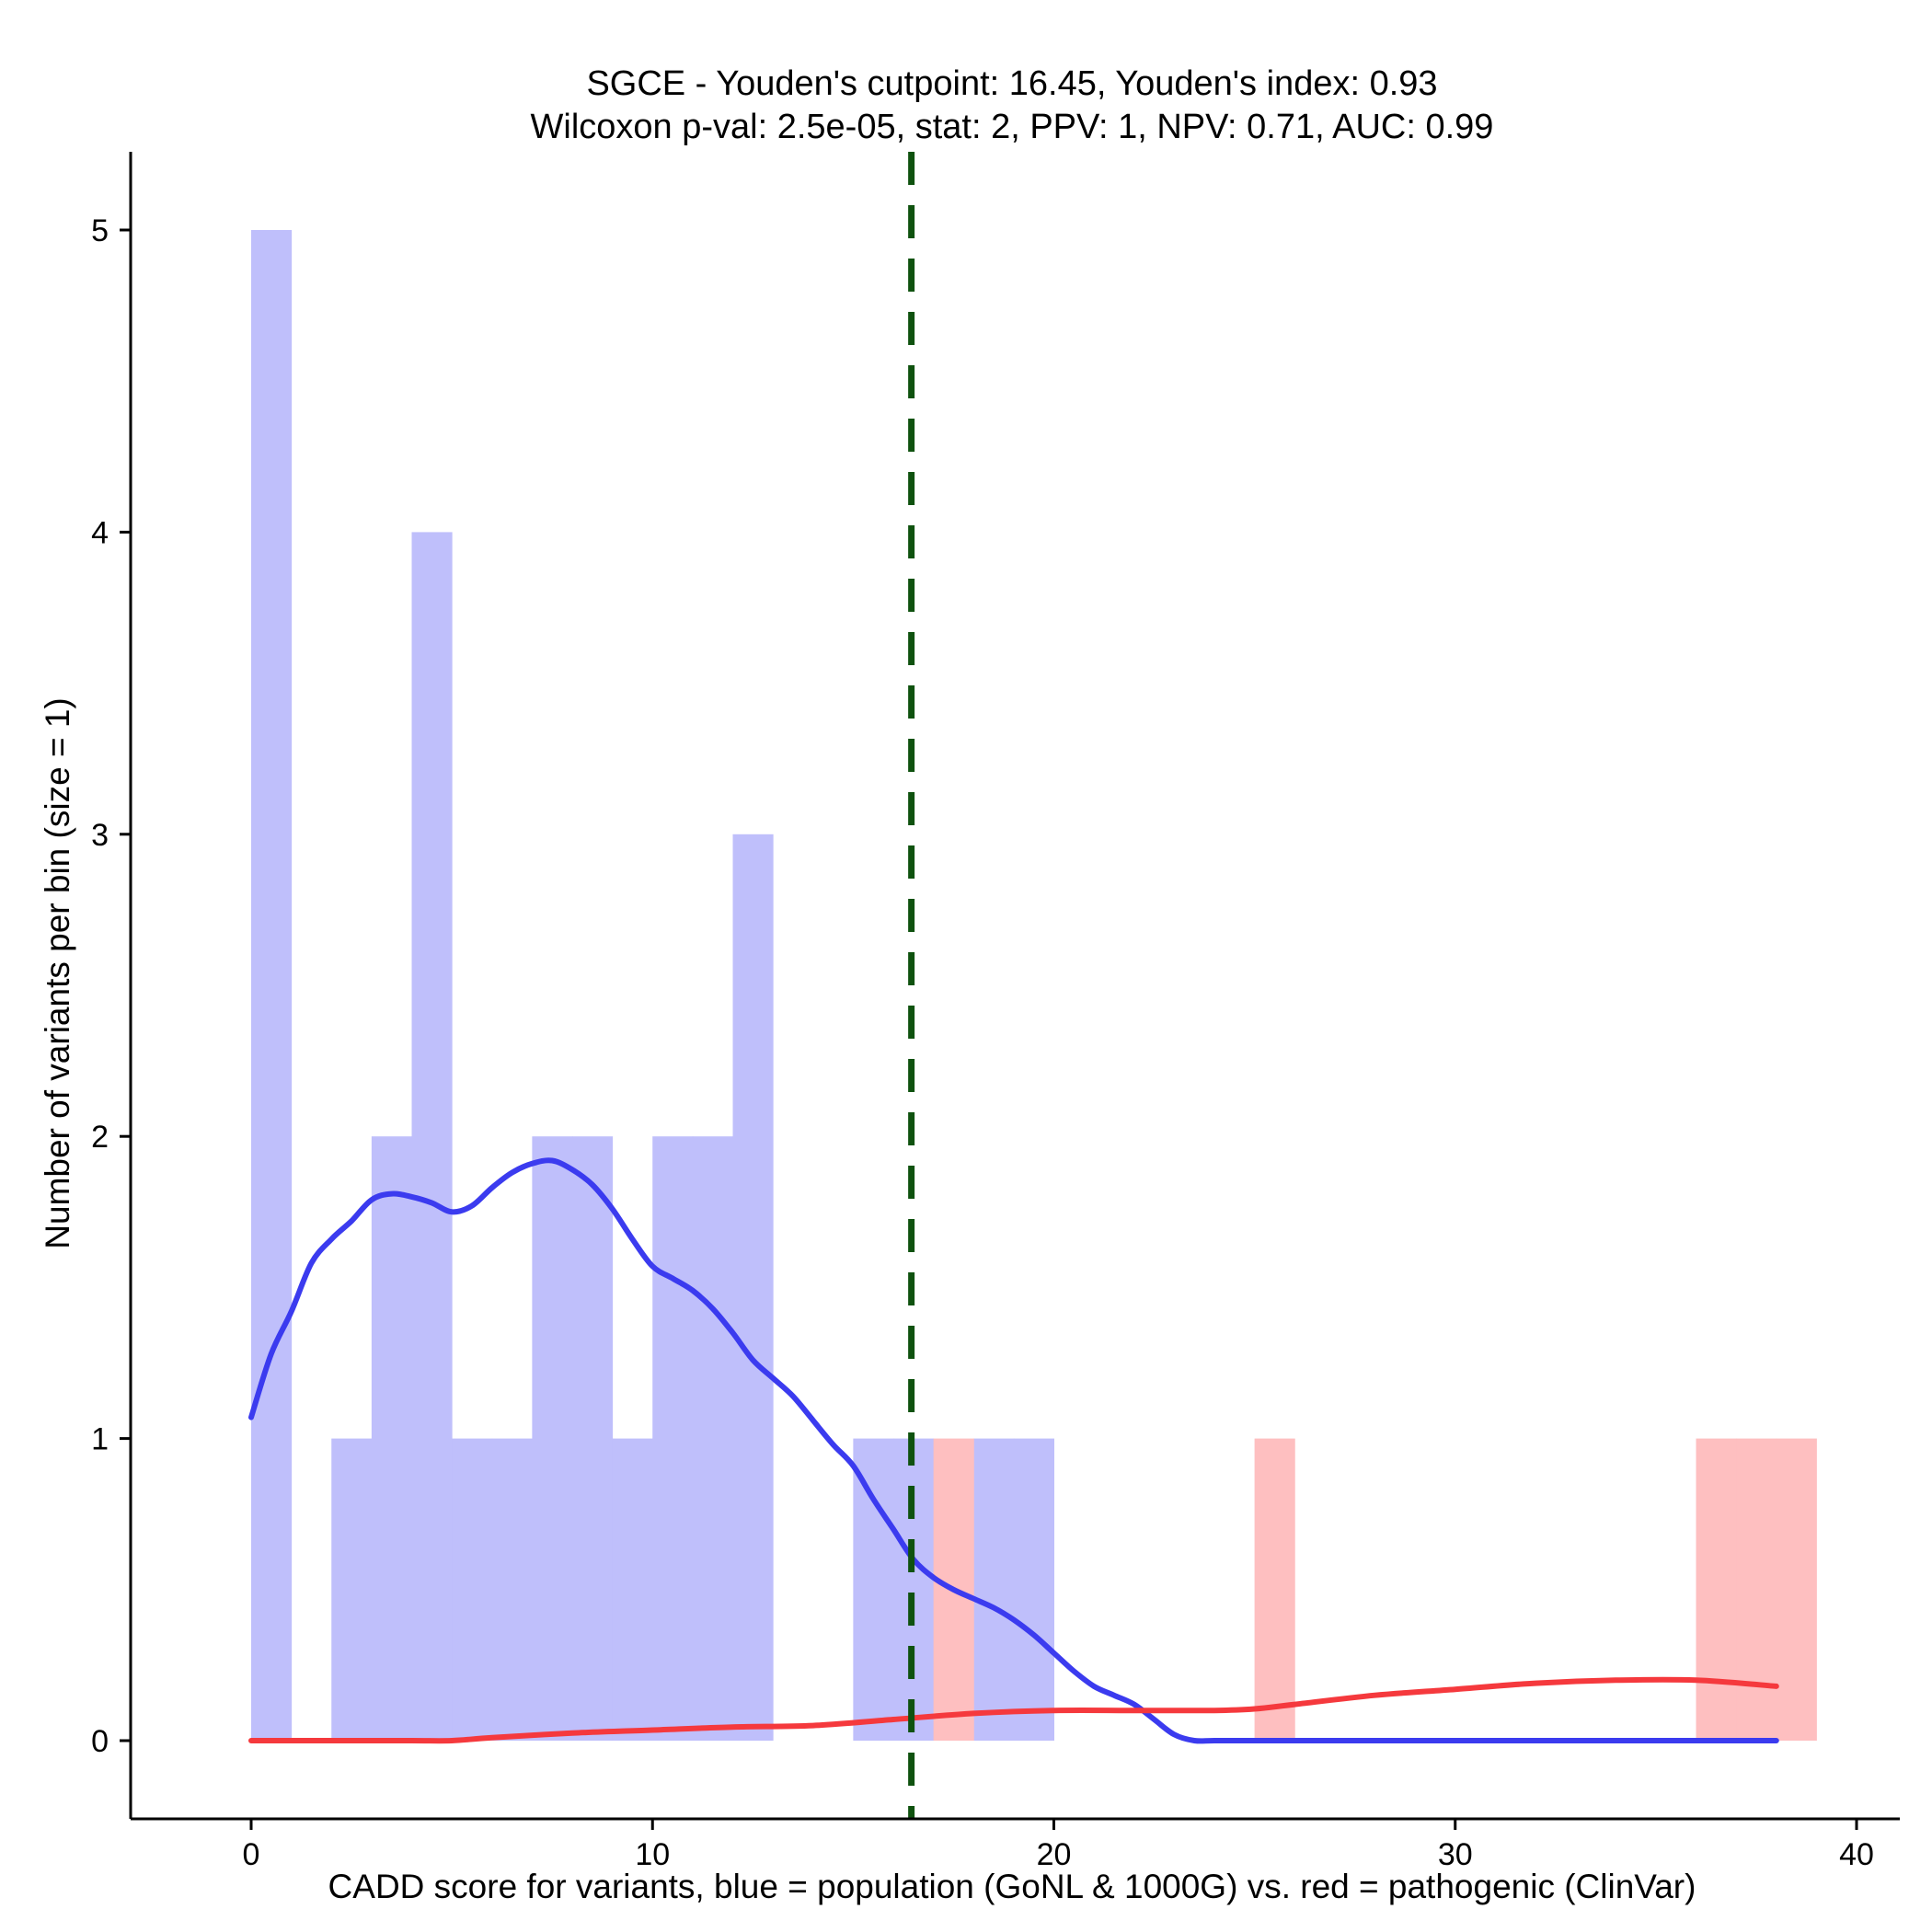 The image size is (1932, 1932). Describe the element at coordinates (1455, 1854) in the screenshot. I see `x-tick-label: 30` at that location.